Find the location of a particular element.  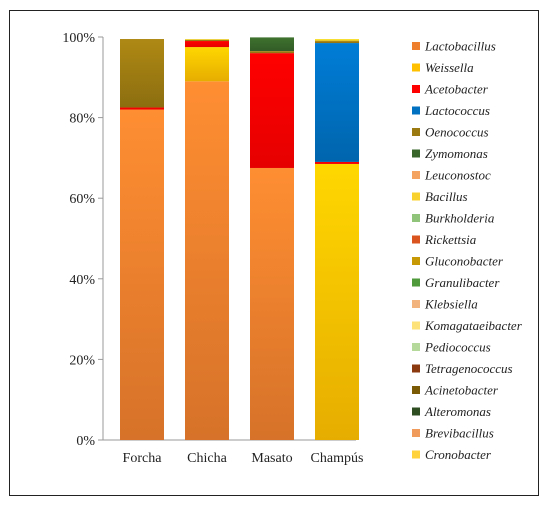

bar-segment-masato-zymomonas is located at coordinates (272, 44).